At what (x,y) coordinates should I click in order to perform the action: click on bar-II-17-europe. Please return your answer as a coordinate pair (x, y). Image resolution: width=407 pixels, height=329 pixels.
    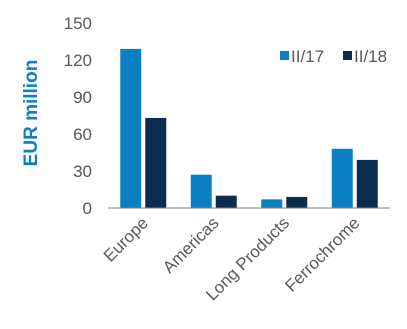
    Looking at the image, I should click on (131, 128).